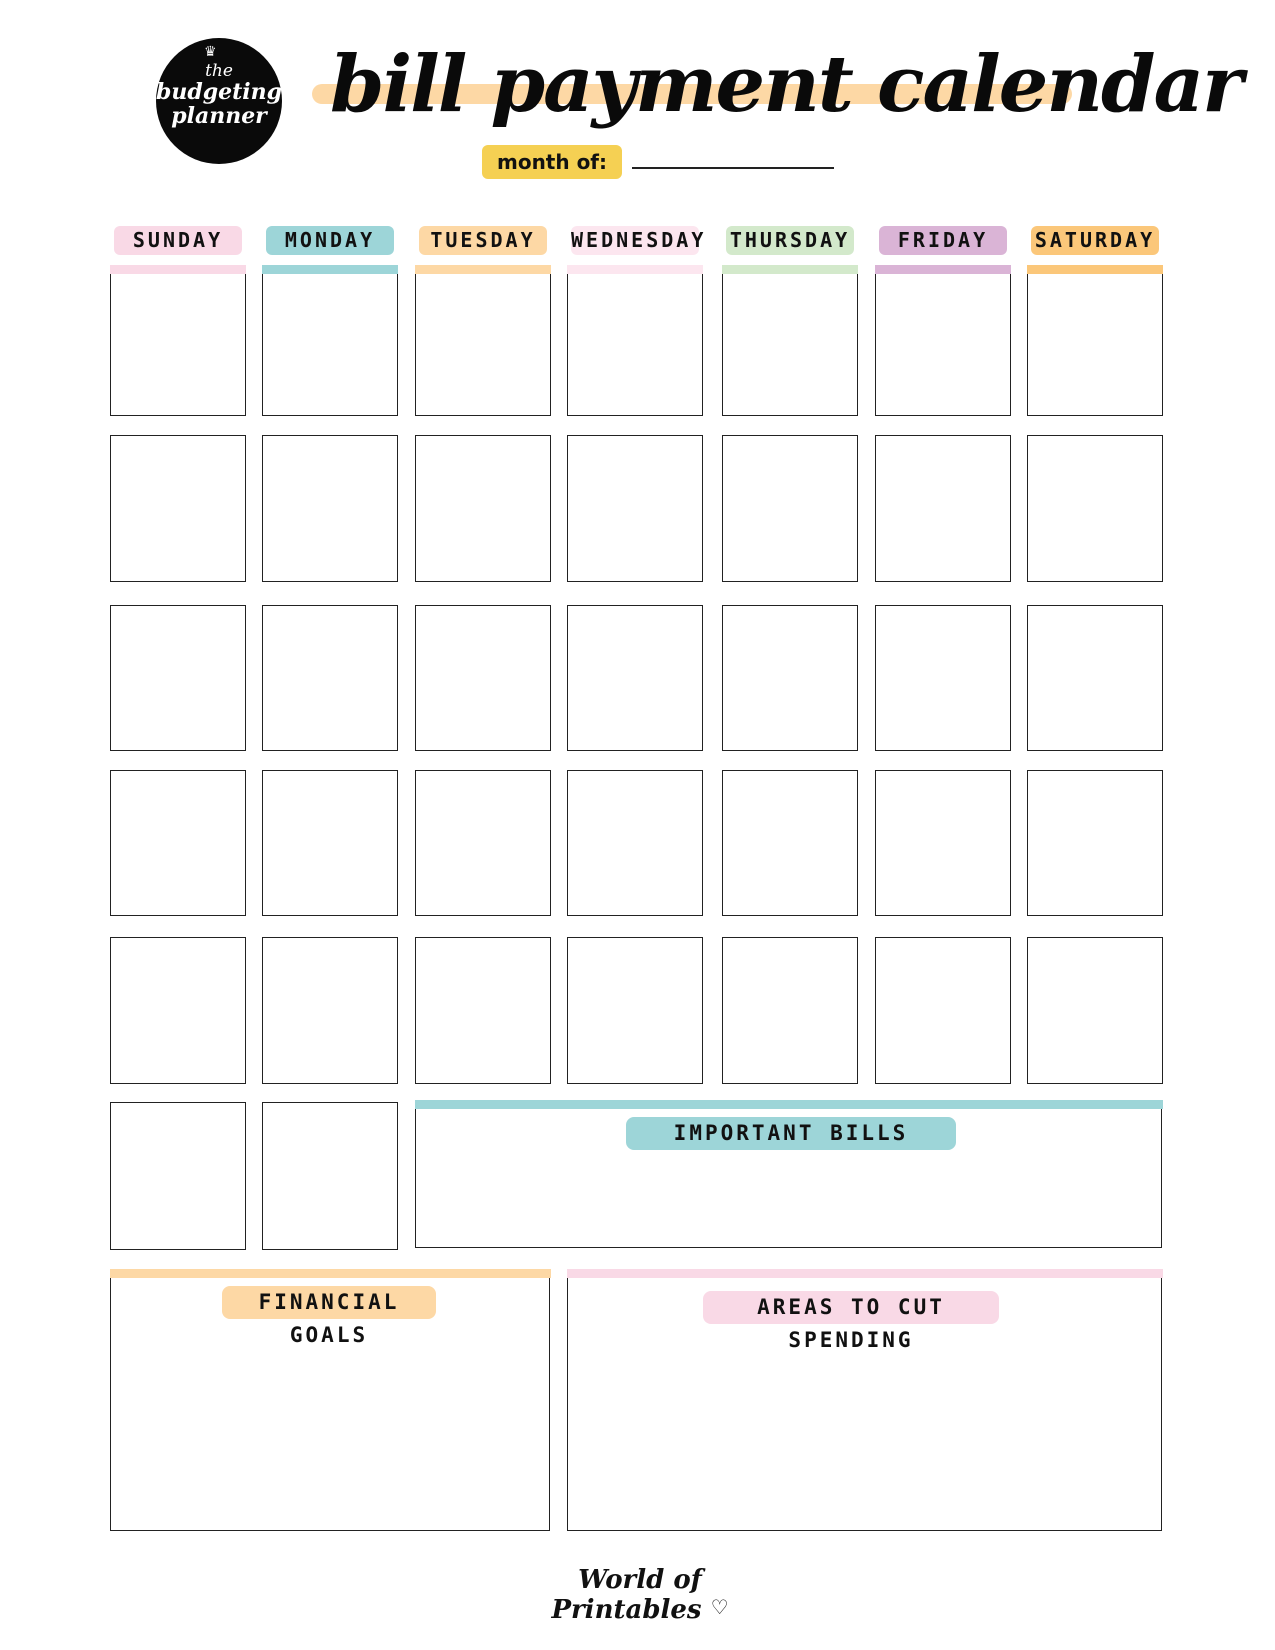 This screenshot has width=1275, height=1650. I want to click on day-label-sunday: SUNDAY, so click(178, 240).